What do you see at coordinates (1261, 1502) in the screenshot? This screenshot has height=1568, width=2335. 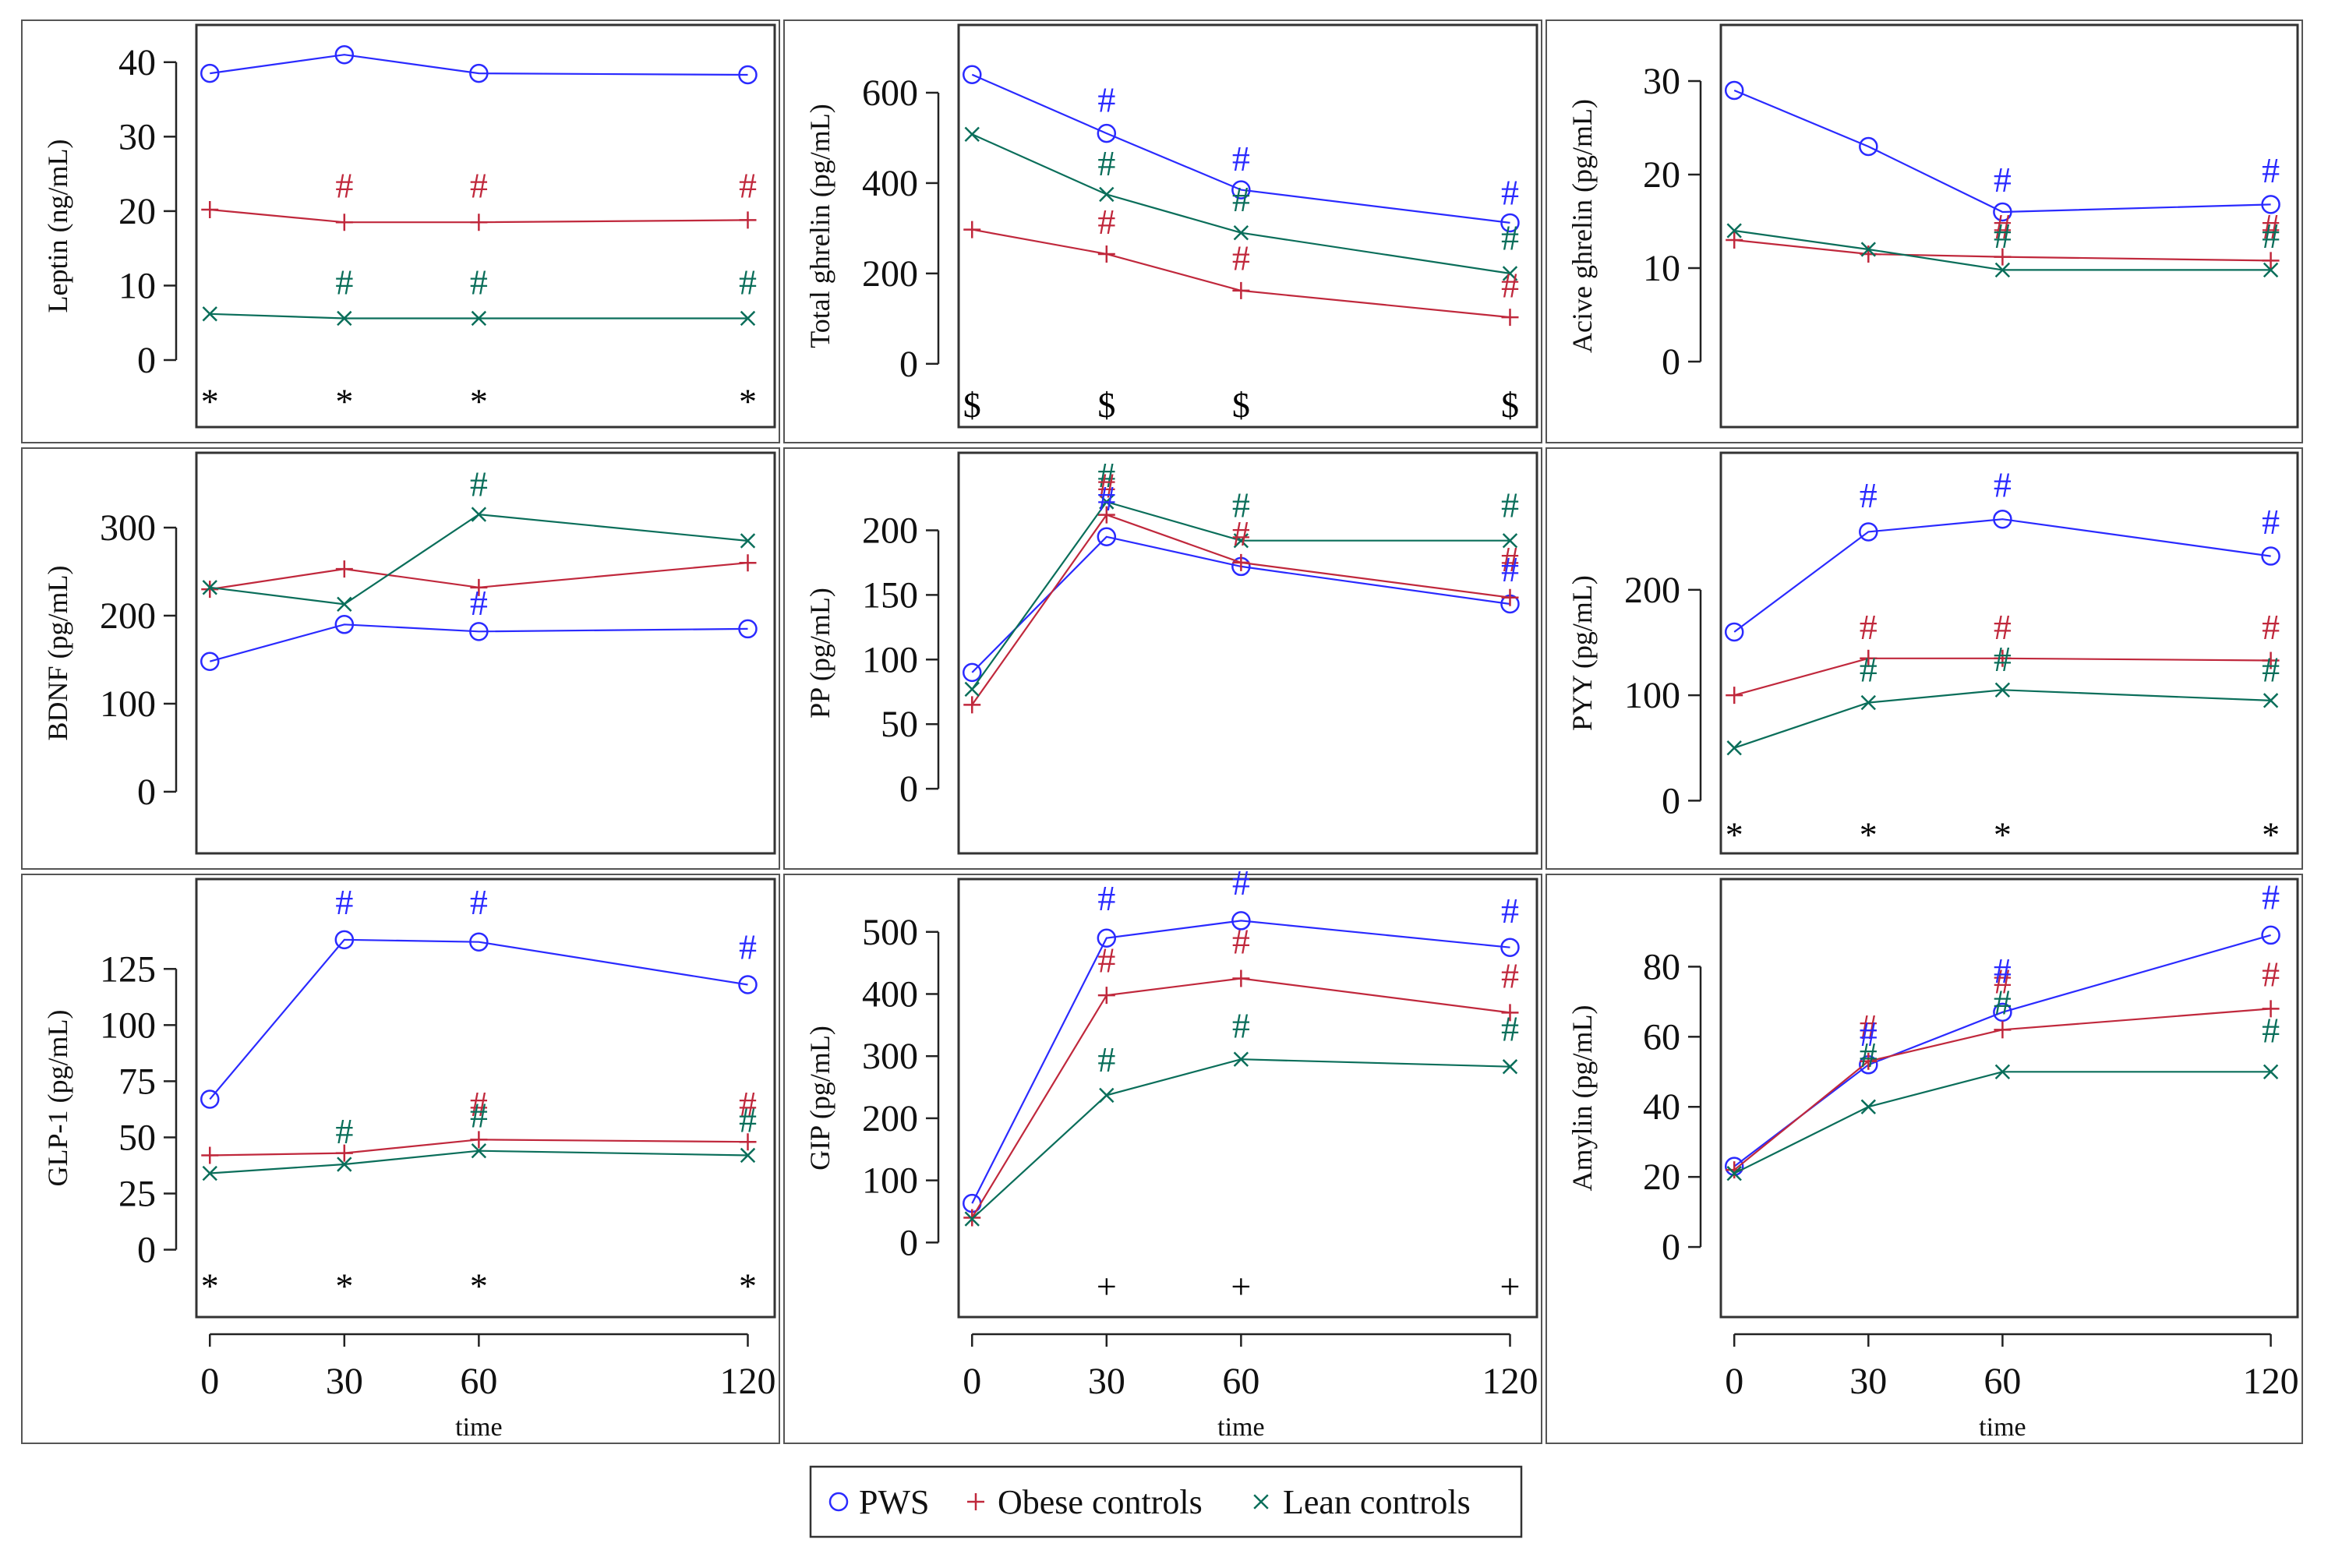 I see `legend-marker-lean` at bounding box center [1261, 1502].